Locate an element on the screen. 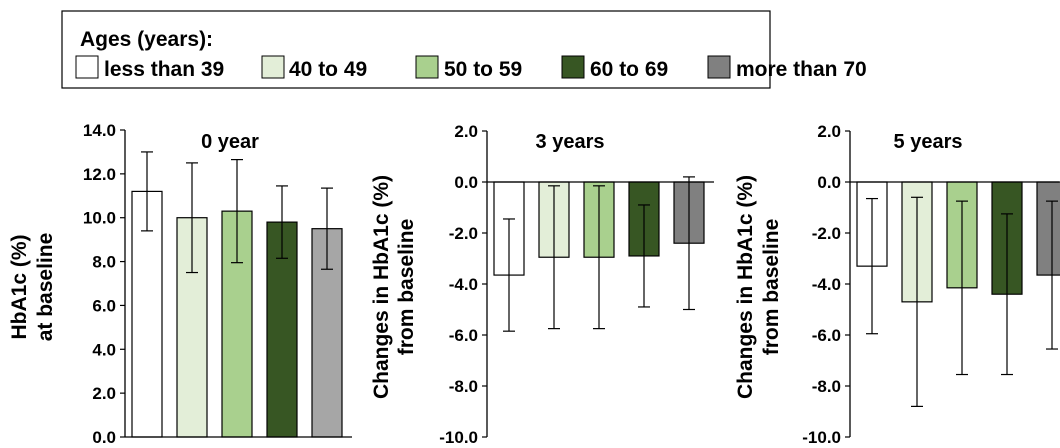 Image resolution: width=1060 pixels, height=448 pixels. panel-title: 5 years is located at coordinates (928, 142).